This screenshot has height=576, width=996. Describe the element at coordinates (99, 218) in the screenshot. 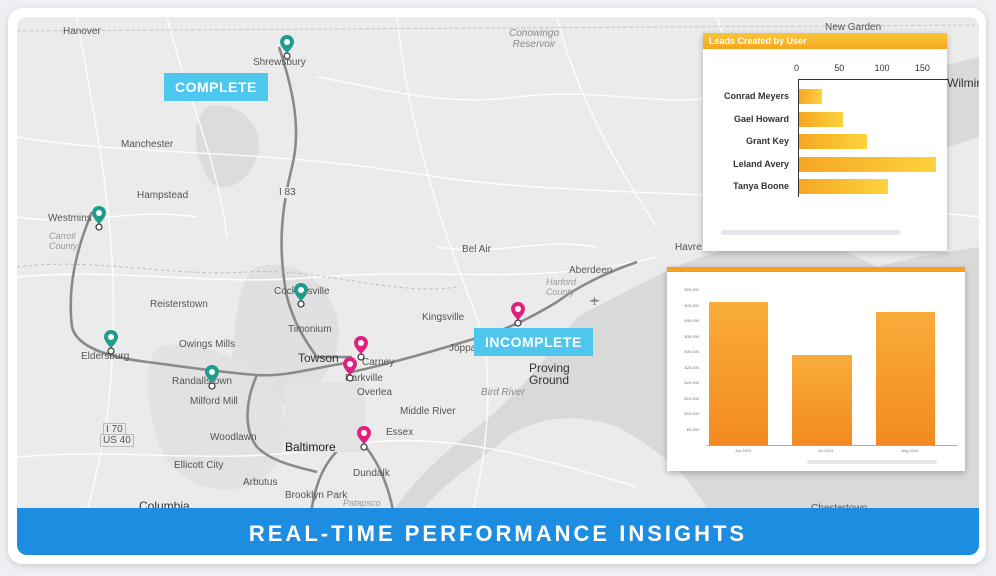

I see `pin-westminster-icon` at that location.